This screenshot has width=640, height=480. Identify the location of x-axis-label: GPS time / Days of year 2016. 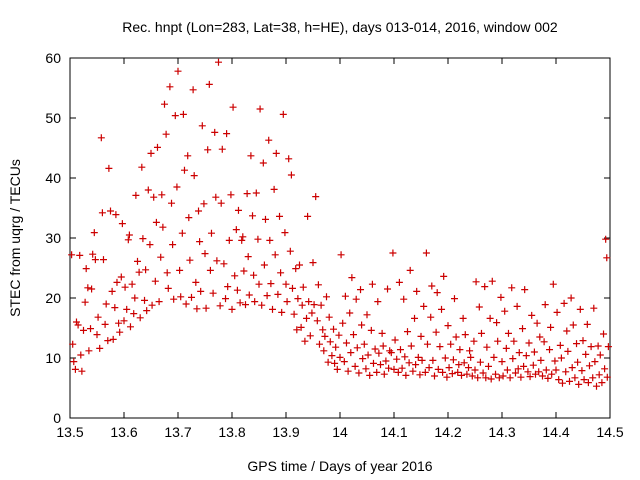
(339, 466).